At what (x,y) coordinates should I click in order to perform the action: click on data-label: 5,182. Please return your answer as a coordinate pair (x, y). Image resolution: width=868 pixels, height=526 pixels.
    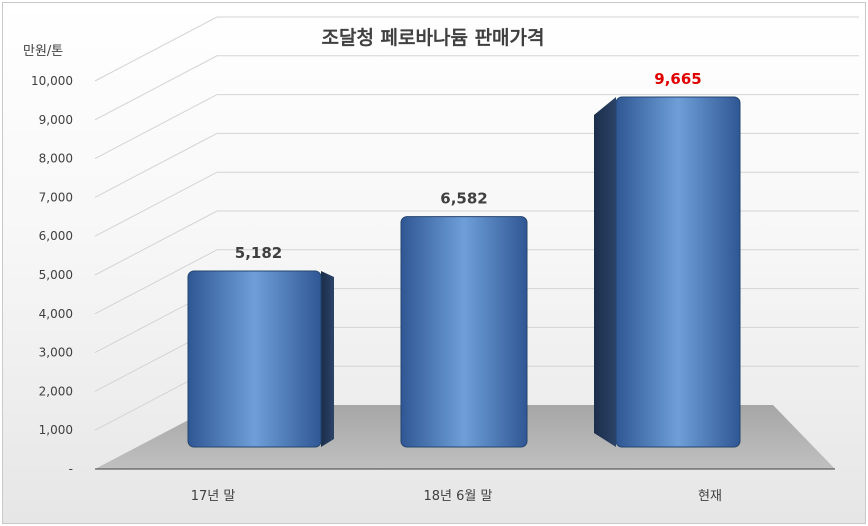
    Looking at the image, I should click on (258, 253).